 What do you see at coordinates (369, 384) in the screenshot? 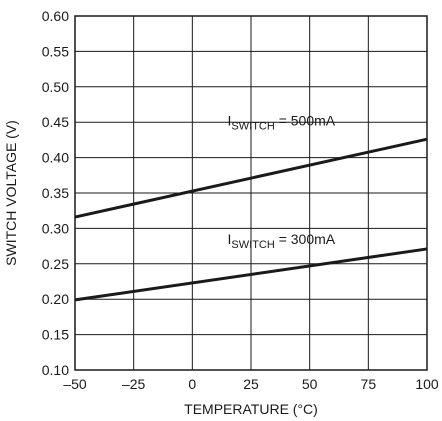
I see `x-tick-label: 75` at bounding box center [369, 384].